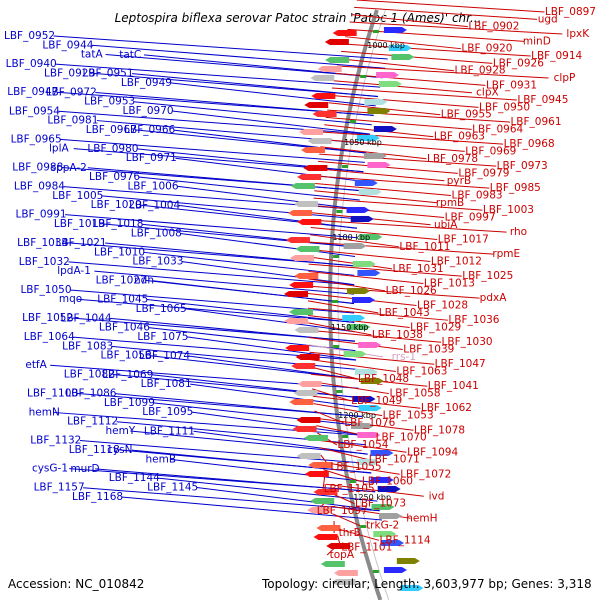  I want to click on right-gene-label: clpP, so click(565, 78).